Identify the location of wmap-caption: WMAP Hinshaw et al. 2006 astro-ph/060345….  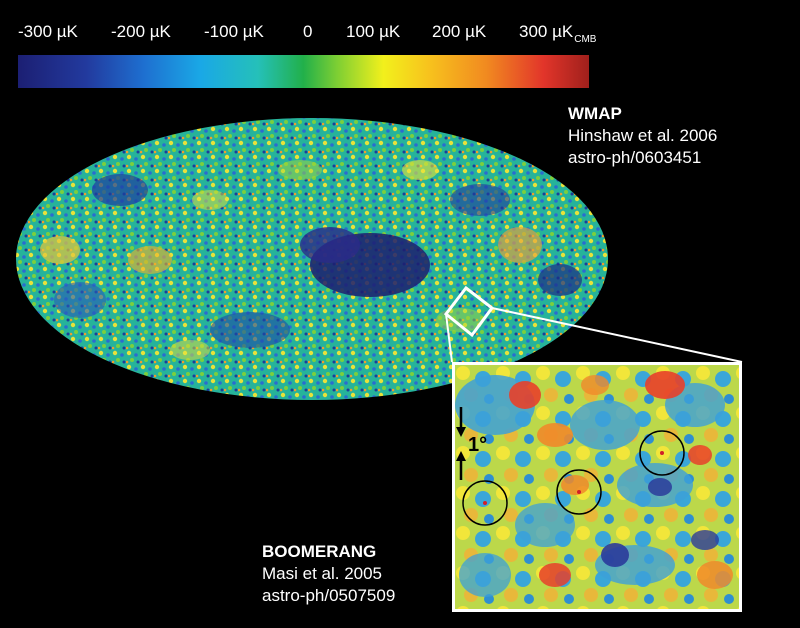
(642, 136).